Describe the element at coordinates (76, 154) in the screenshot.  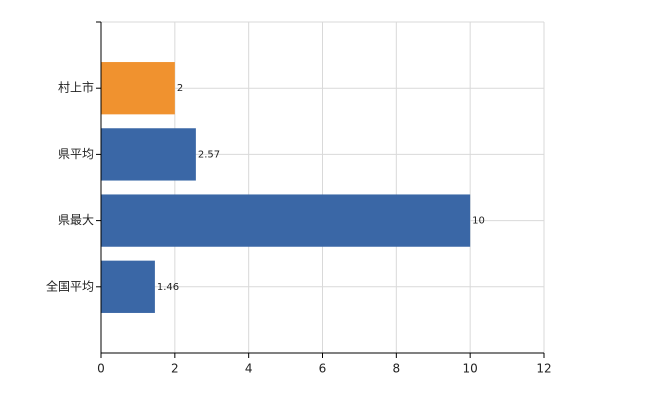
I see `y-tick-label: 県平均` at that location.